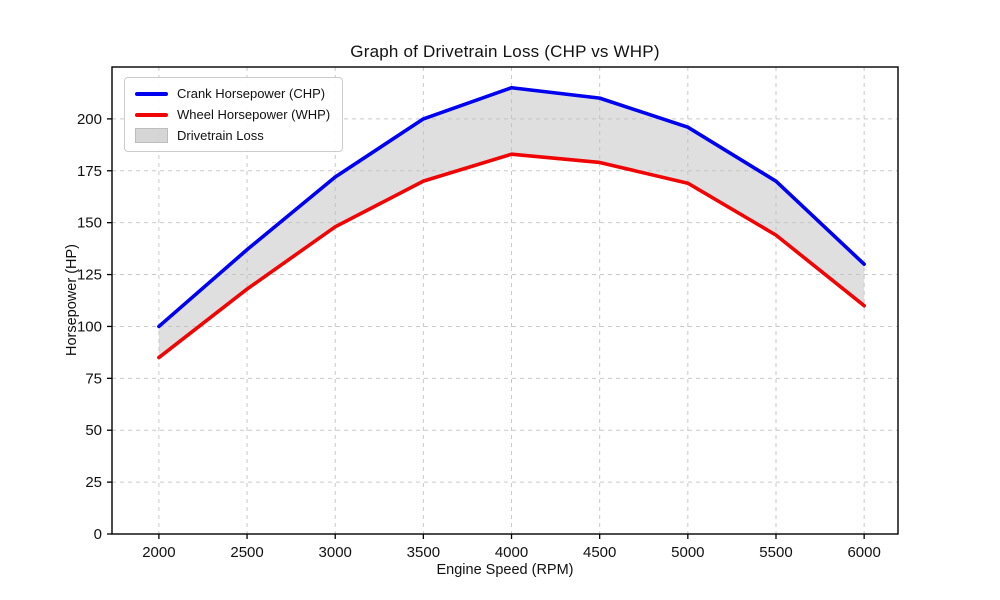 This screenshot has height=600, width=1000. Describe the element at coordinates (151, 114) in the screenshot. I see `whp-line-swatch` at that location.